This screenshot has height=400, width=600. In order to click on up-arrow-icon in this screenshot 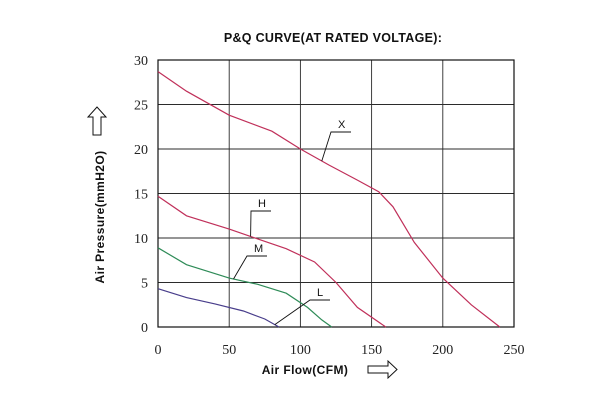, I will do `click(97, 121)`.